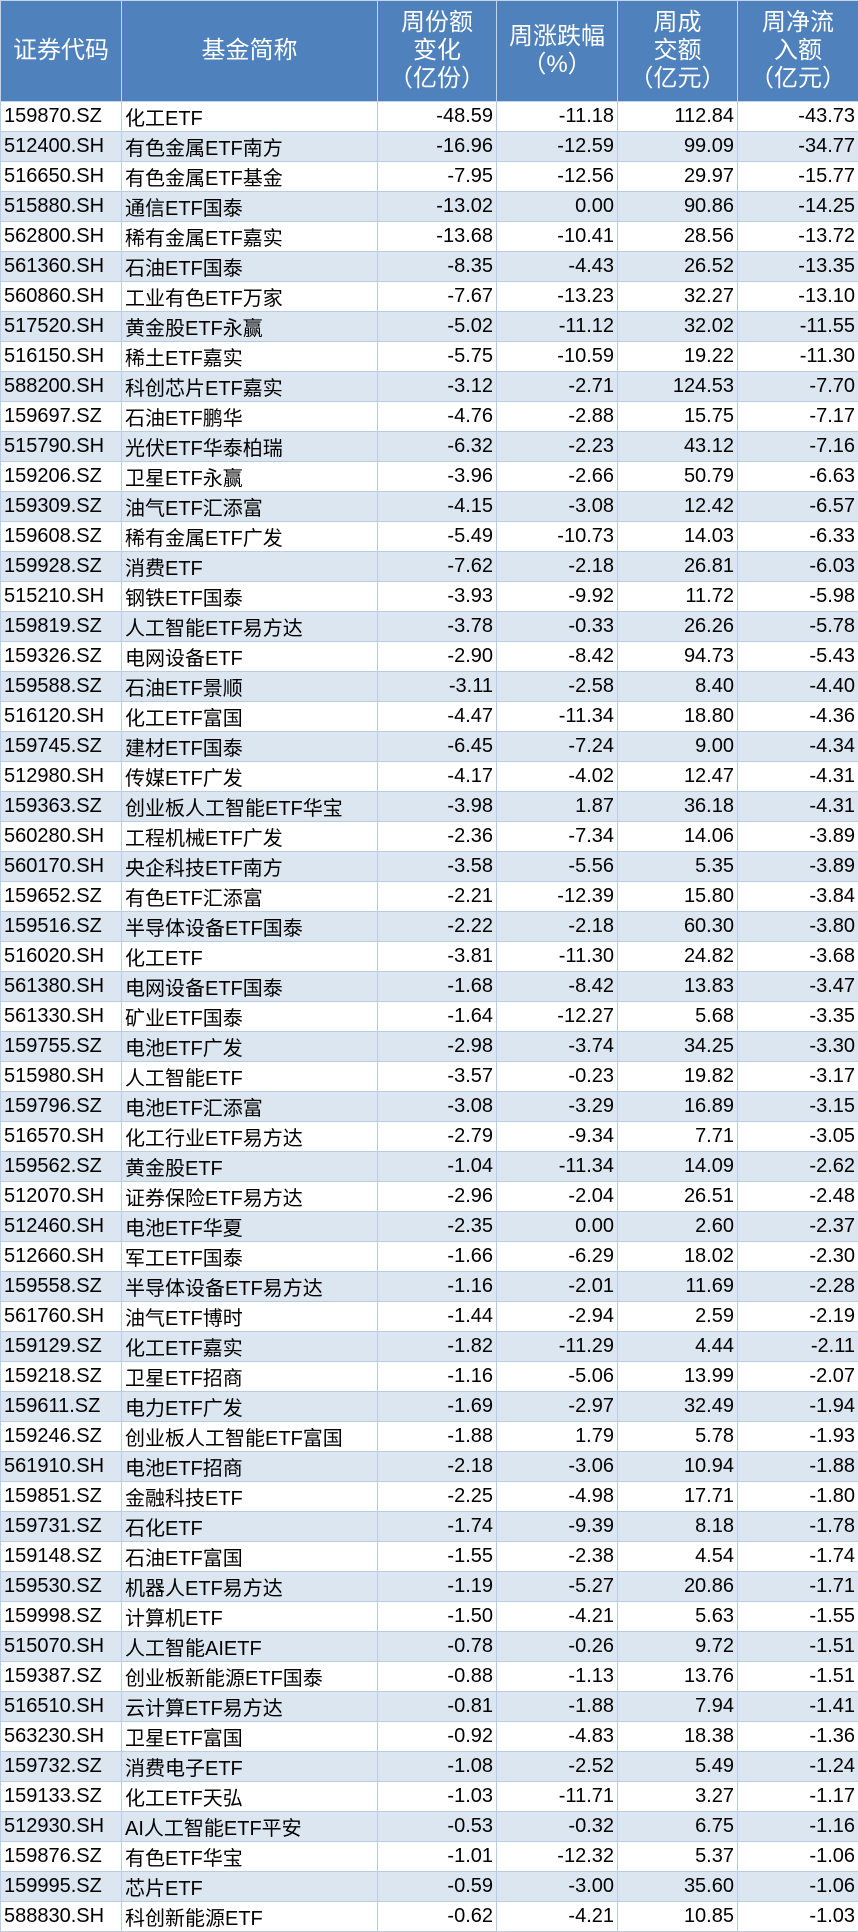 This screenshot has width=858, height=1932. What do you see at coordinates (678, 1797) in the screenshot?
I see `cell-turnover: 3.27` at bounding box center [678, 1797].